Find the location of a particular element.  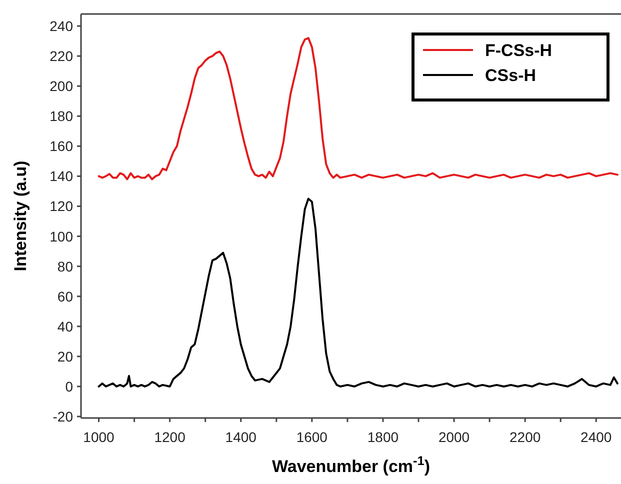

legend-label: F-CSs-H is located at coordinates (518, 50).